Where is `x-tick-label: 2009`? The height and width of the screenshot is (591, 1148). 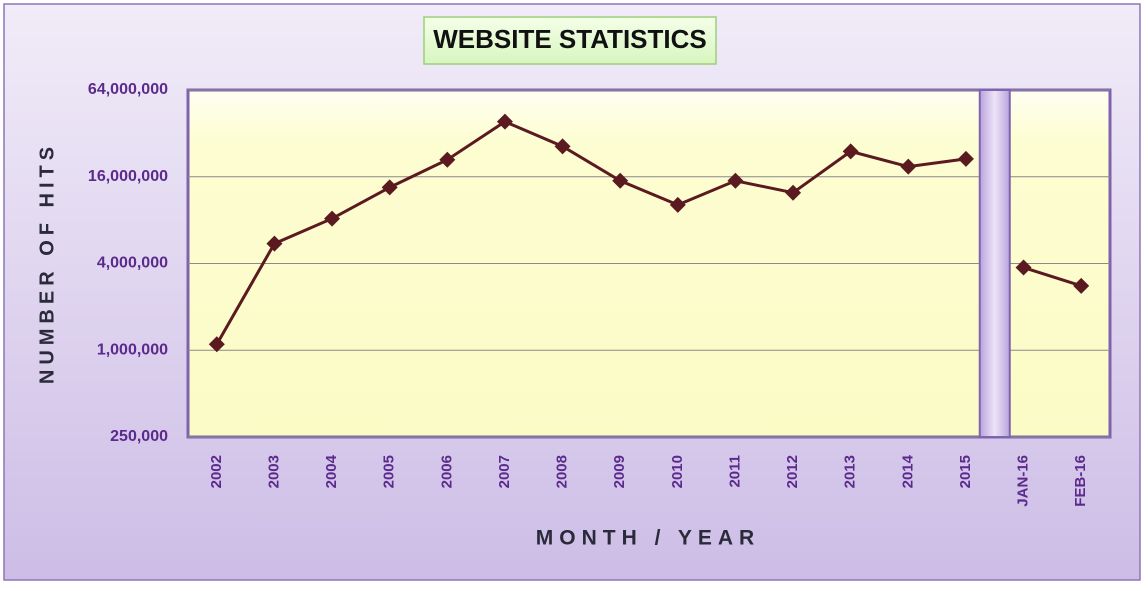
x-tick-label: 2009 is located at coordinates (619, 471).